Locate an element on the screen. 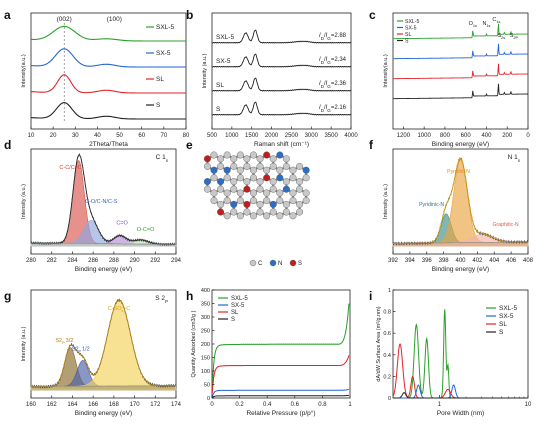 The height and width of the screenshot is (437, 550). x-tick-label: 0 is located at coordinates (528, 136).